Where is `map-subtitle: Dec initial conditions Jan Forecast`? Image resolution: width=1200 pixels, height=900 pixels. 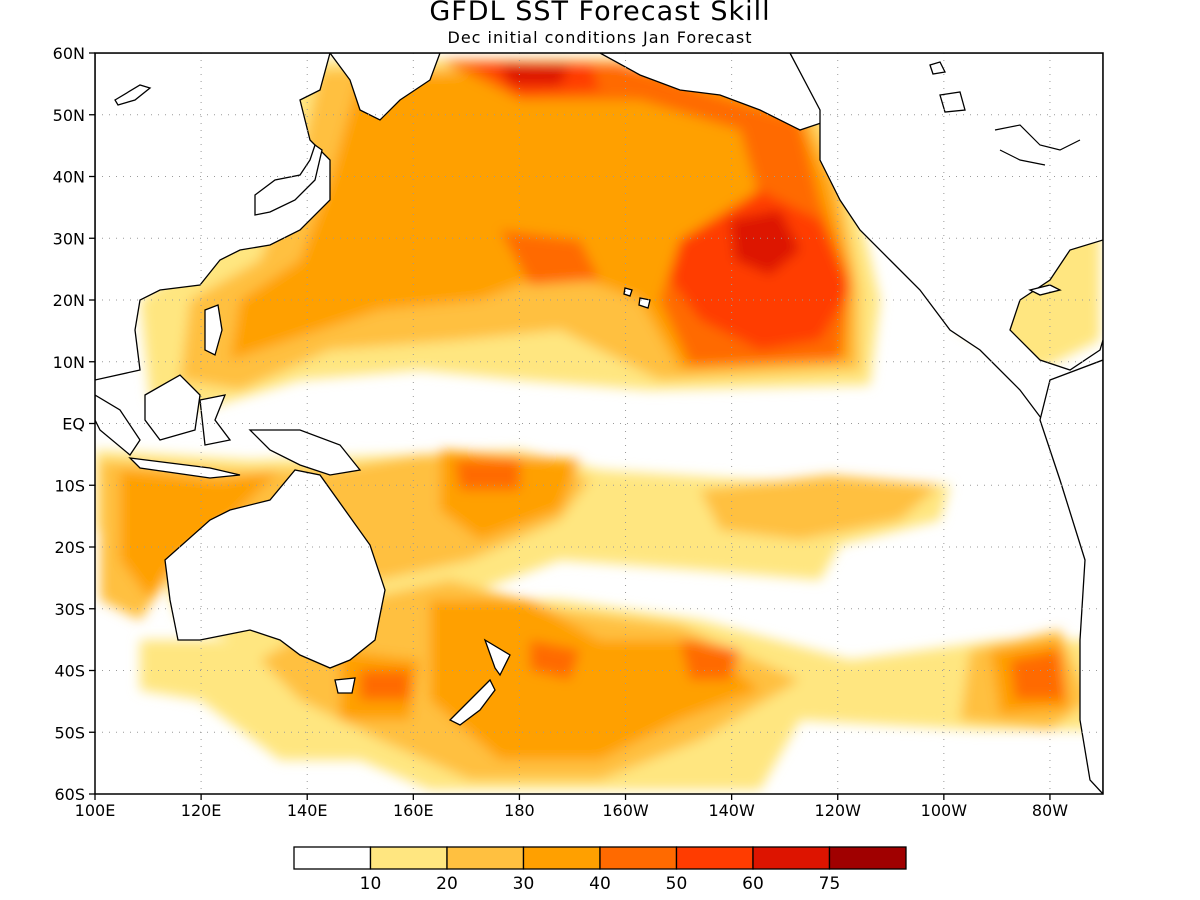 map-subtitle: Dec initial conditions Jan Forecast is located at coordinates (600, 37).